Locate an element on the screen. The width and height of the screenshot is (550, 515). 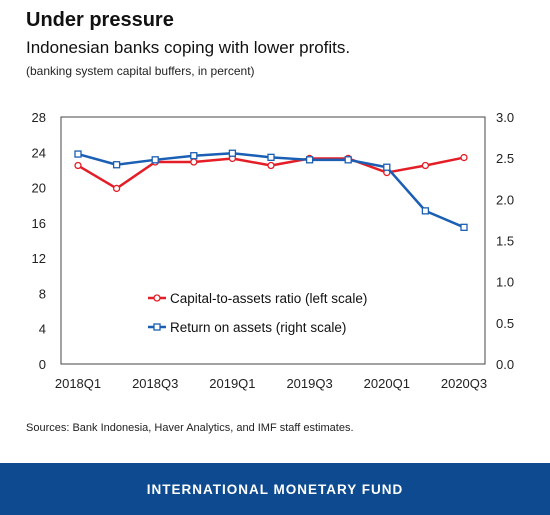
right-axis: 0.0 0.5 1.0 1.5 2.0 2.5 3.0 is located at coordinates (505, 241).